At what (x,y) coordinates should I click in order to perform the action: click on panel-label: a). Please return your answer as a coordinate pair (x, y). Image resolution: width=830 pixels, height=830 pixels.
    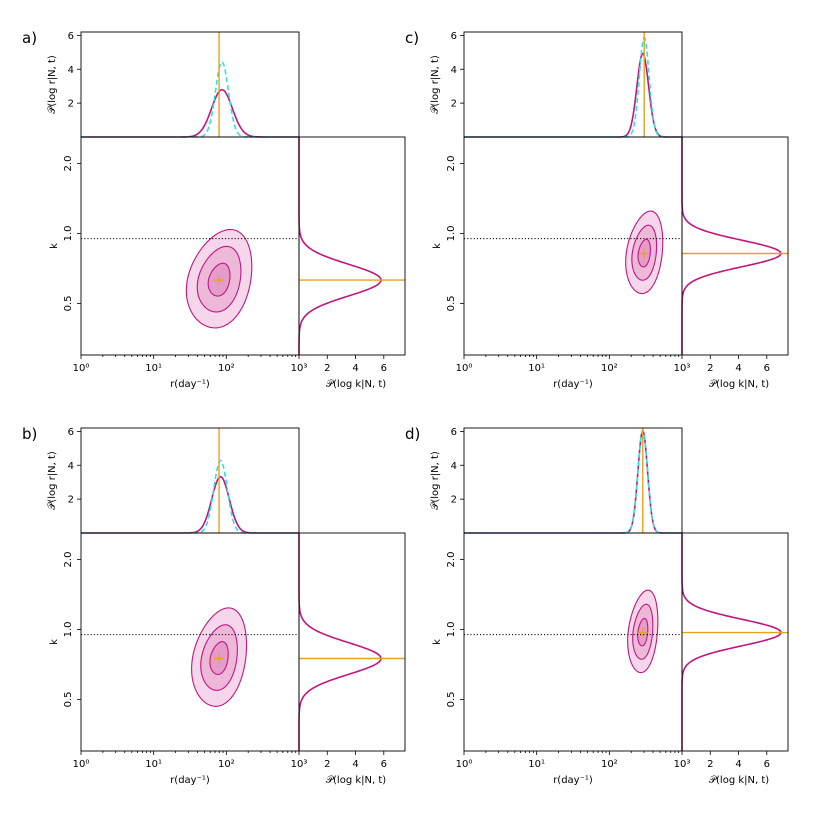
    Looking at the image, I should click on (29, 38).